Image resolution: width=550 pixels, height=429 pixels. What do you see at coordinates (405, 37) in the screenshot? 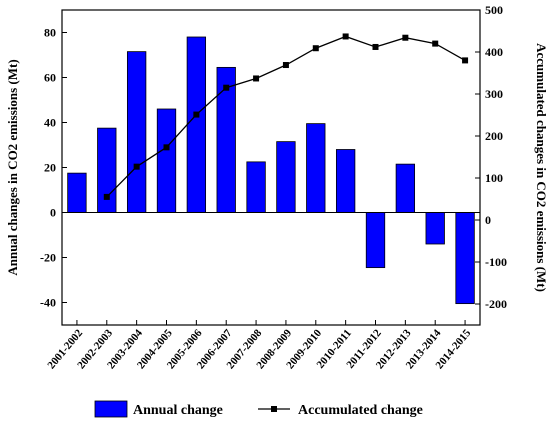
I see `point-2012-2013` at bounding box center [405, 37].